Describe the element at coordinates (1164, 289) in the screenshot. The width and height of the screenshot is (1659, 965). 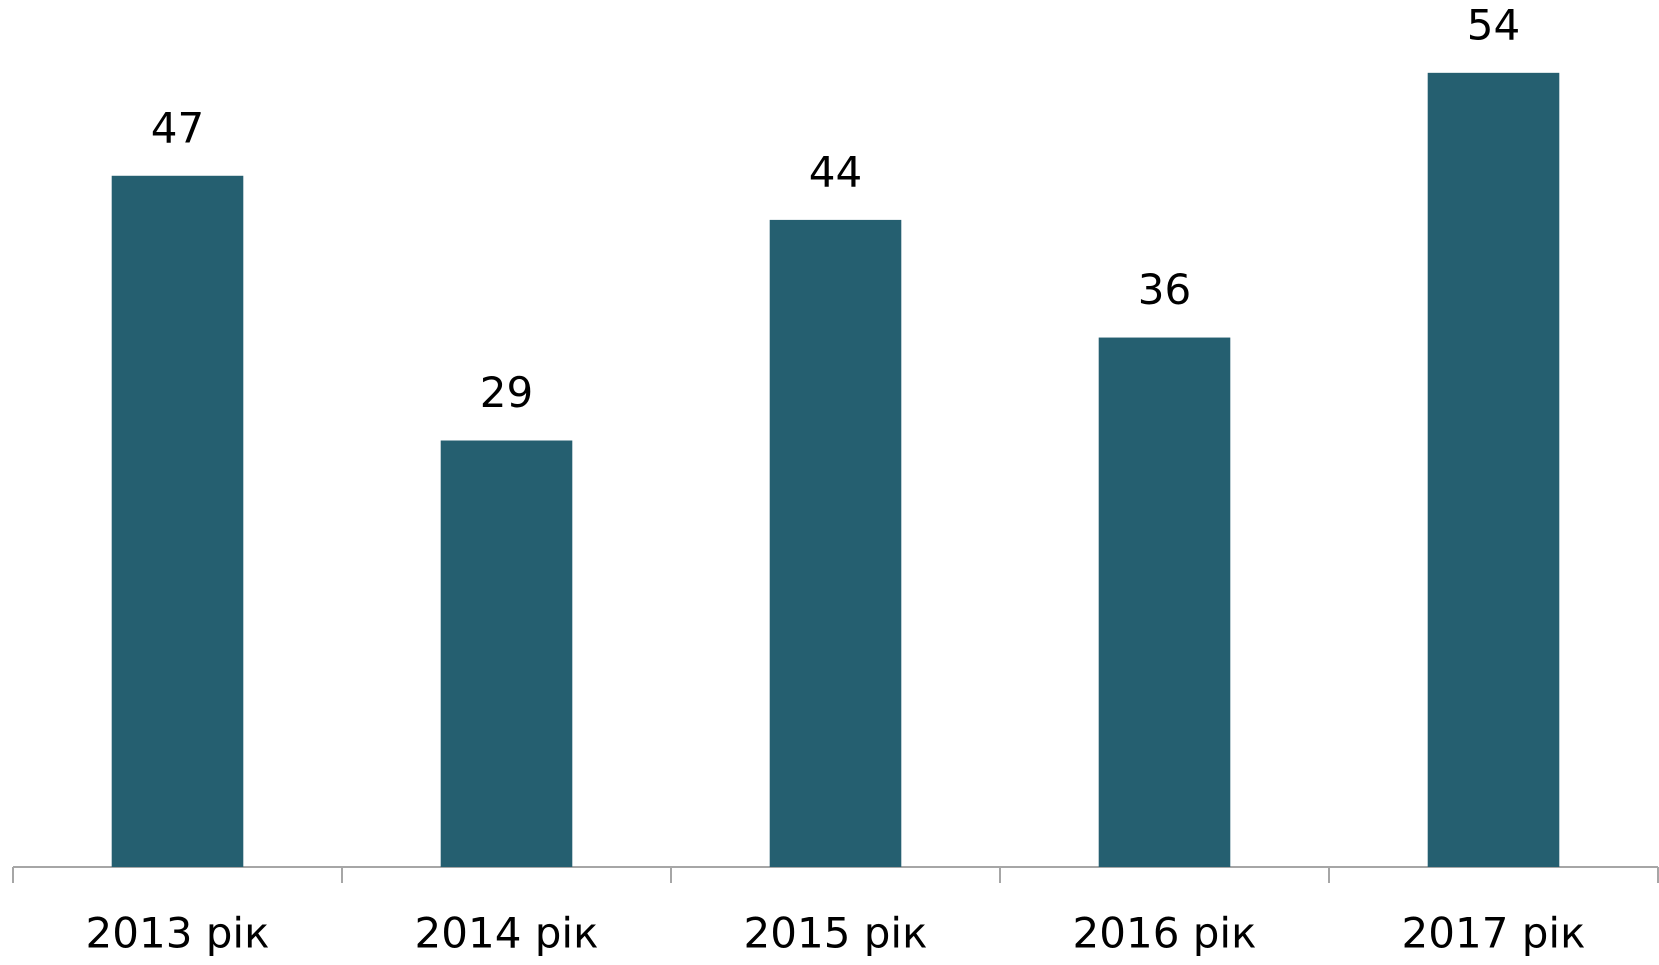
I see `data-label: 36` at that location.